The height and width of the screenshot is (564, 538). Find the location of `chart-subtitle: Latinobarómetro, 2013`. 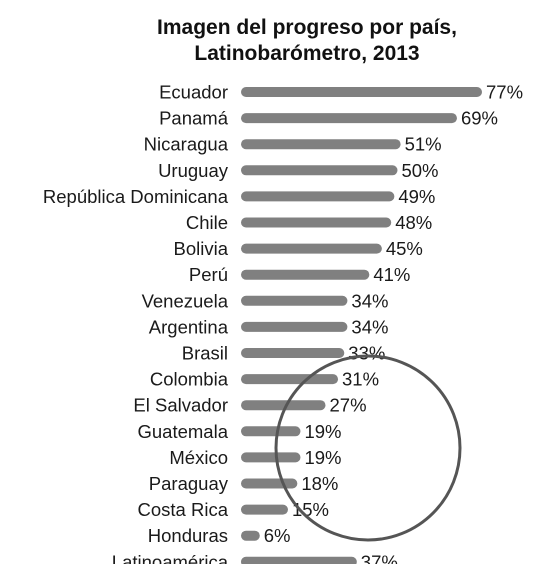

chart-subtitle: Latinobarómetro, 2013 is located at coordinates (306, 53).